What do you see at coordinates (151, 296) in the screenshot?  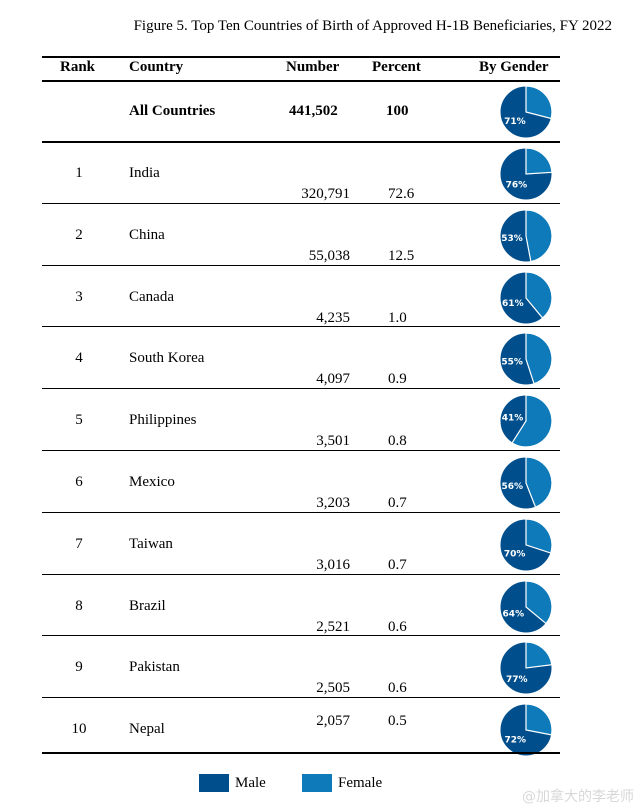 I see `row-country: Canada` at bounding box center [151, 296].